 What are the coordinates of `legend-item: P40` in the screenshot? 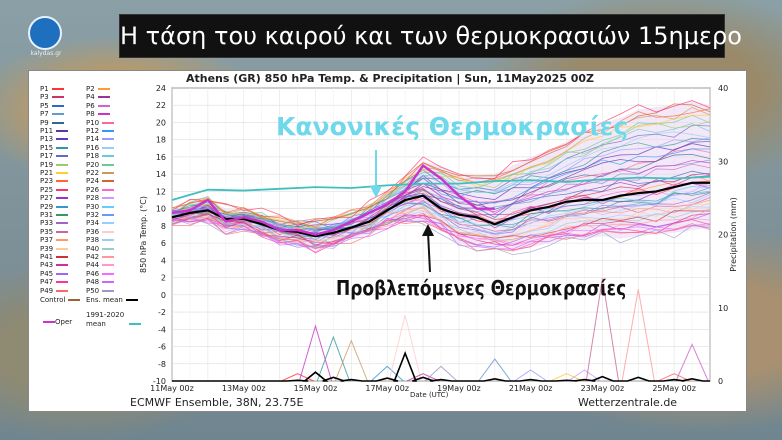 It's located at (100, 249).